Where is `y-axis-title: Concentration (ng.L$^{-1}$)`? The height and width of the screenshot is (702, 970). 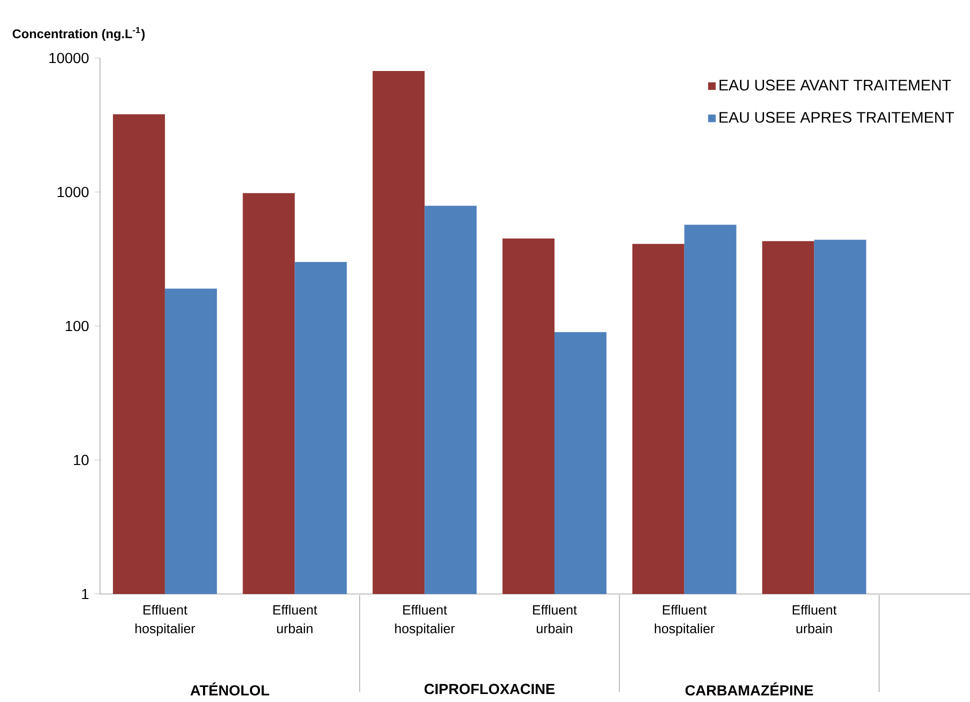 y-axis-title: Concentration (ng.L$^{-1}$) is located at coordinates (78, 33).